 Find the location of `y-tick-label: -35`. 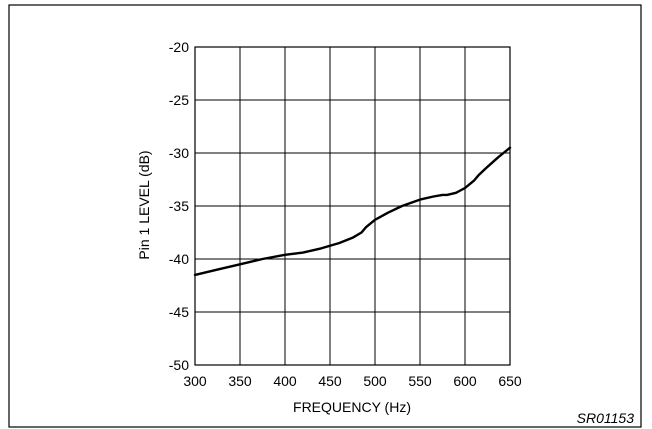

y-tick-label: -35 is located at coordinates (179, 206).